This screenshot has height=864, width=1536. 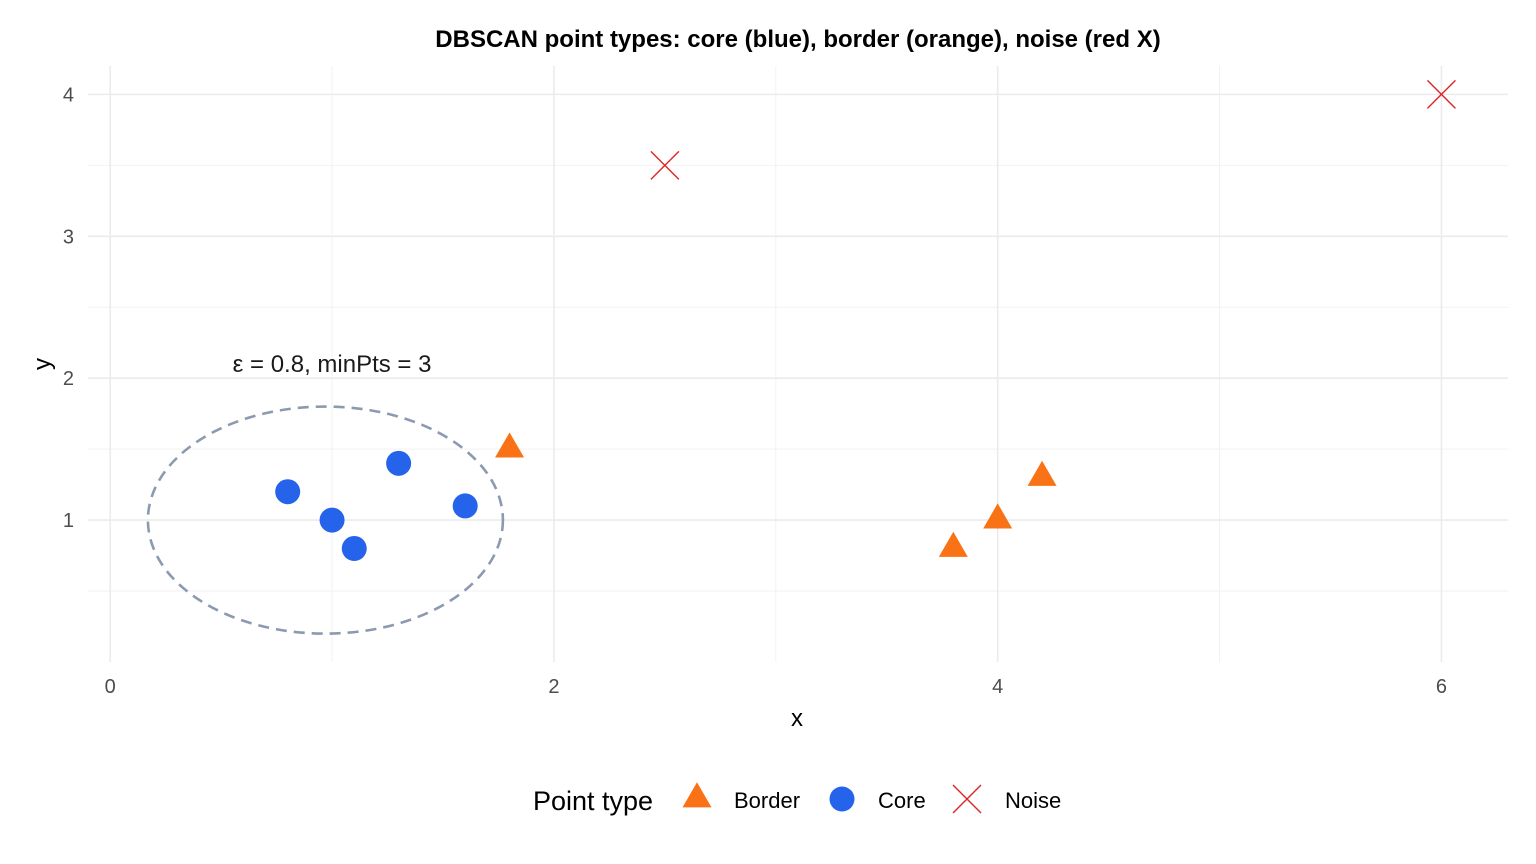 I want to click on x-tick-label: 4, so click(x=997, y=687).